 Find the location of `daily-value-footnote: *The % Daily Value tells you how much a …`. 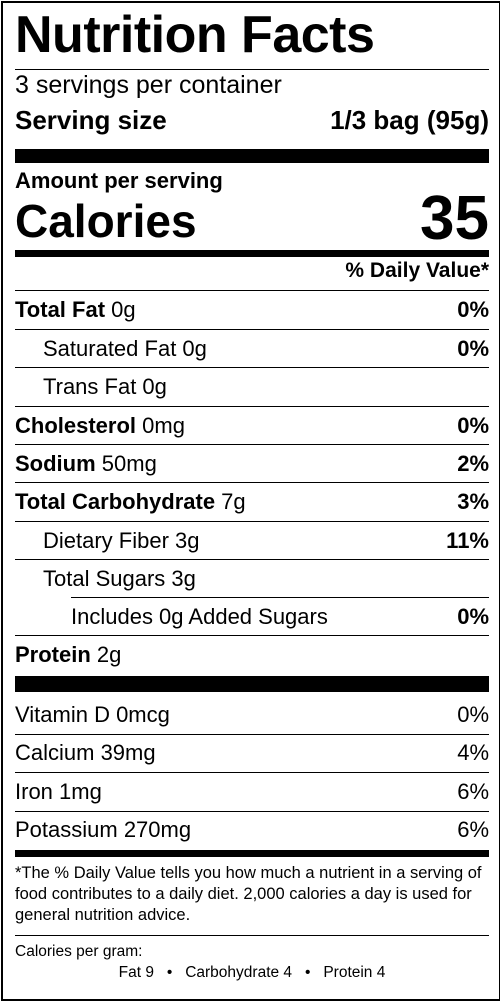

daily-value-footnote: *The % Daily Value tells you how much a … is located at coordinates (248, 894).